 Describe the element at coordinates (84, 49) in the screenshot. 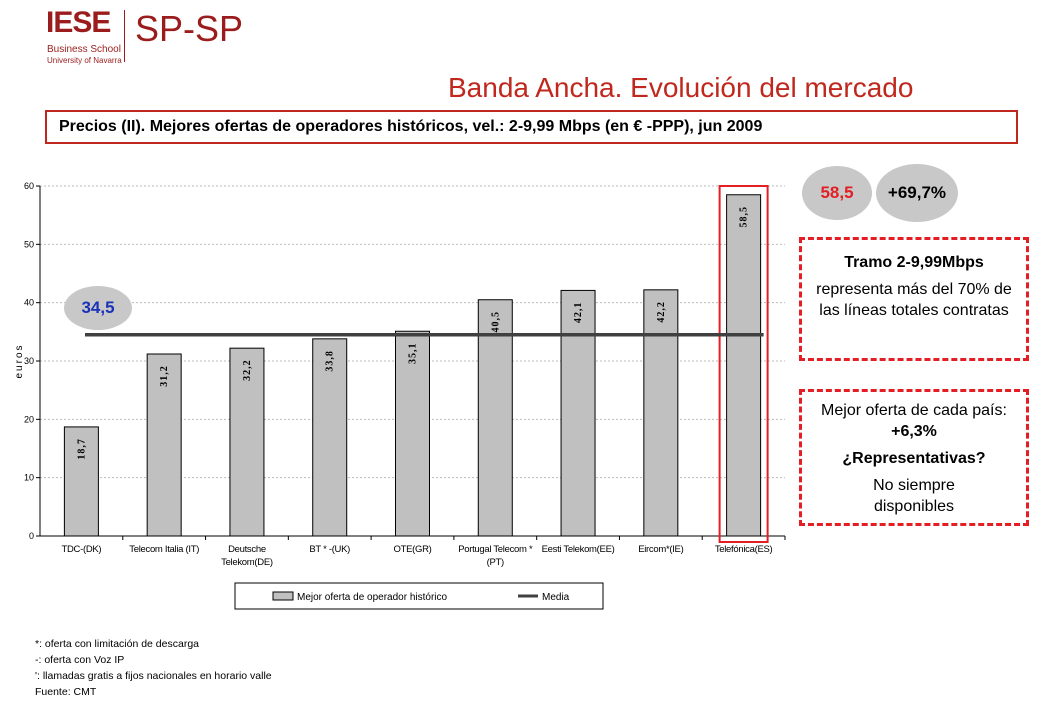

I see `logo-subtitle: Business School` at that location.